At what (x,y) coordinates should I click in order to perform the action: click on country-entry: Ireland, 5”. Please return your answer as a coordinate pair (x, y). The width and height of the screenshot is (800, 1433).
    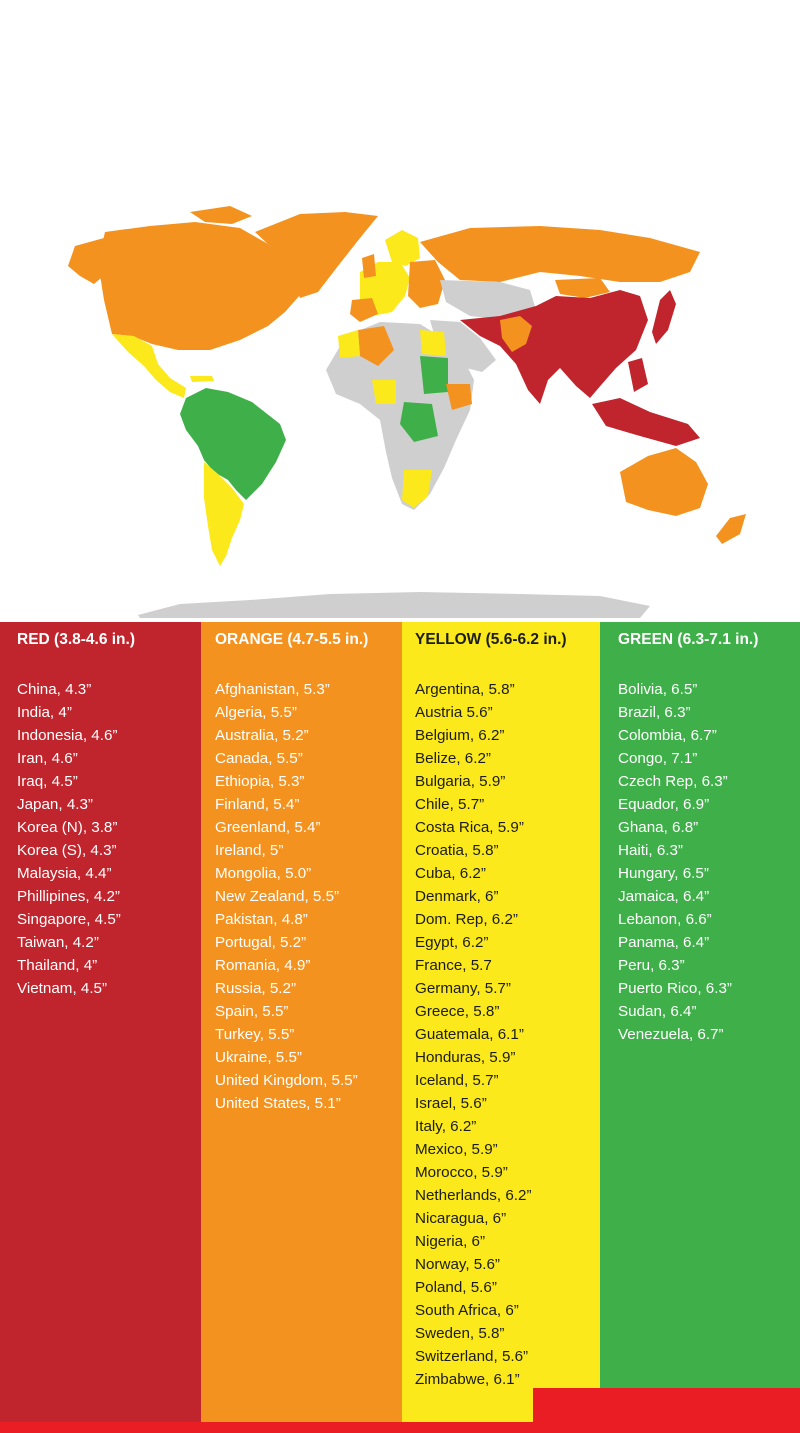
    Looking at the image, I should click on (249, 850).